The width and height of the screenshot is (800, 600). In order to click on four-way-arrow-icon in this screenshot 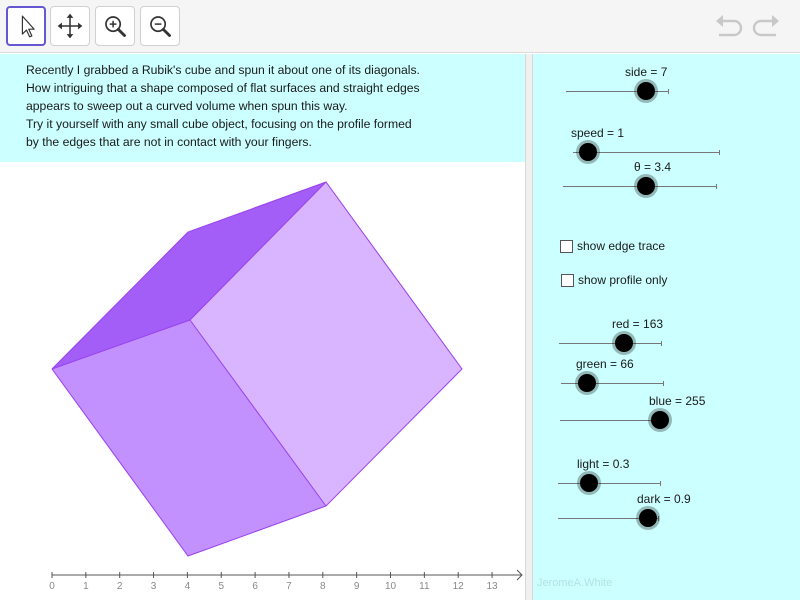, I will do `click(70, 26)`.